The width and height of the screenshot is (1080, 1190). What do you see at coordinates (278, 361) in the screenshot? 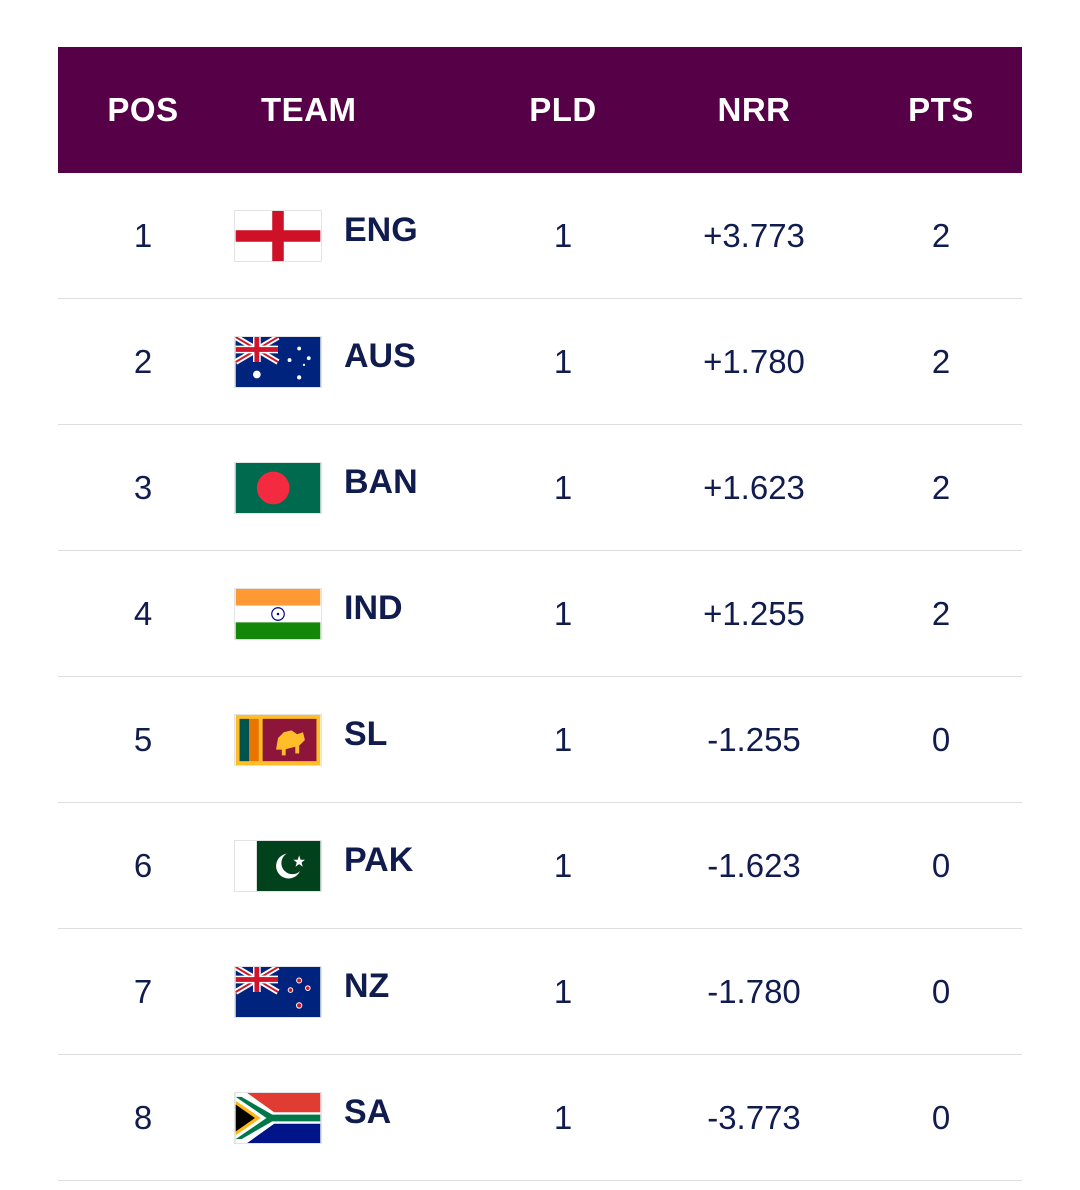
I see `australia-flag-icon` at bounding box center [278, 361].